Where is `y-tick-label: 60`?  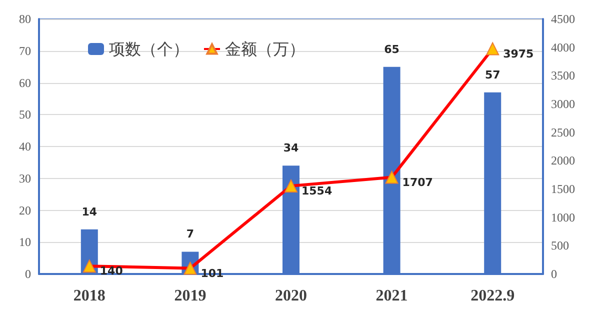 y-tick-label: 60 is located at coordinates (25, 83).